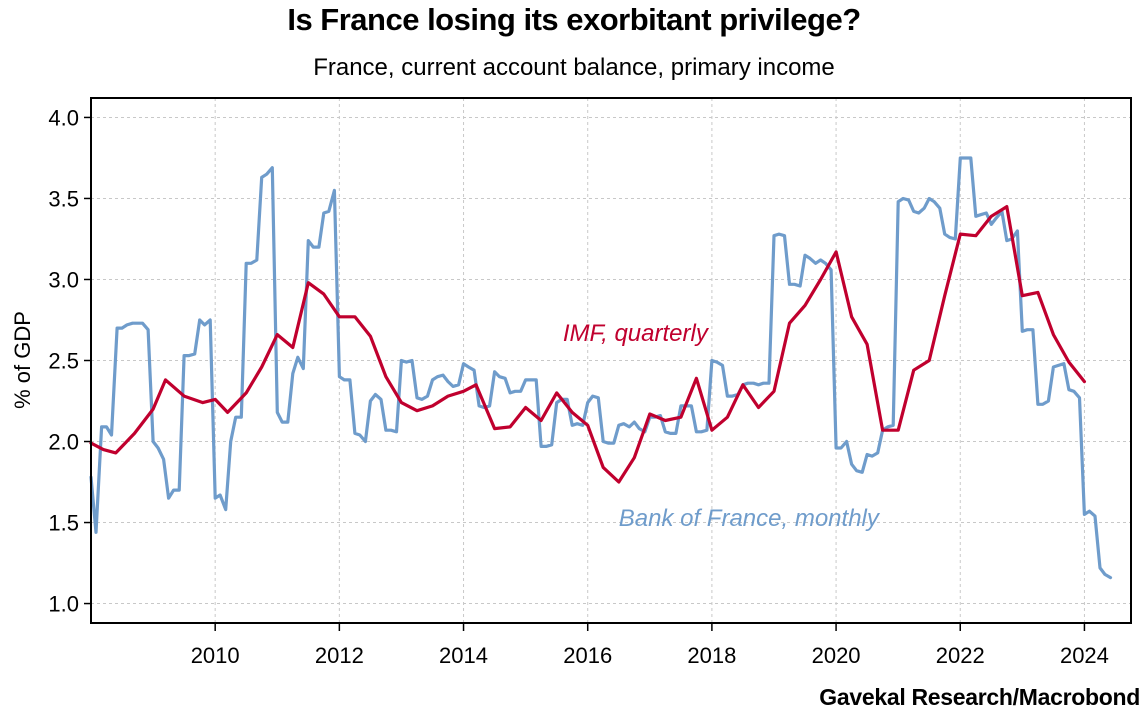 Image resolution: width=1148 pixels, height=718 pixels. I want to click on series-labels: IMF, quarterly Bank of France, monthly, so click(722, 426).